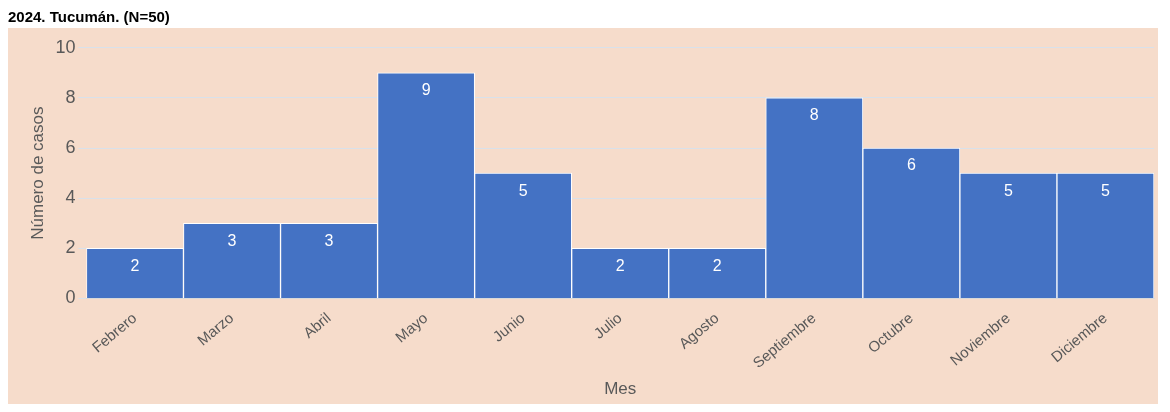 The width and height of the screenshot is (1170, 412). Describe the element at coordinates (607, 325) in the screenshot. I see `x-tick-label: Julio` at that location.